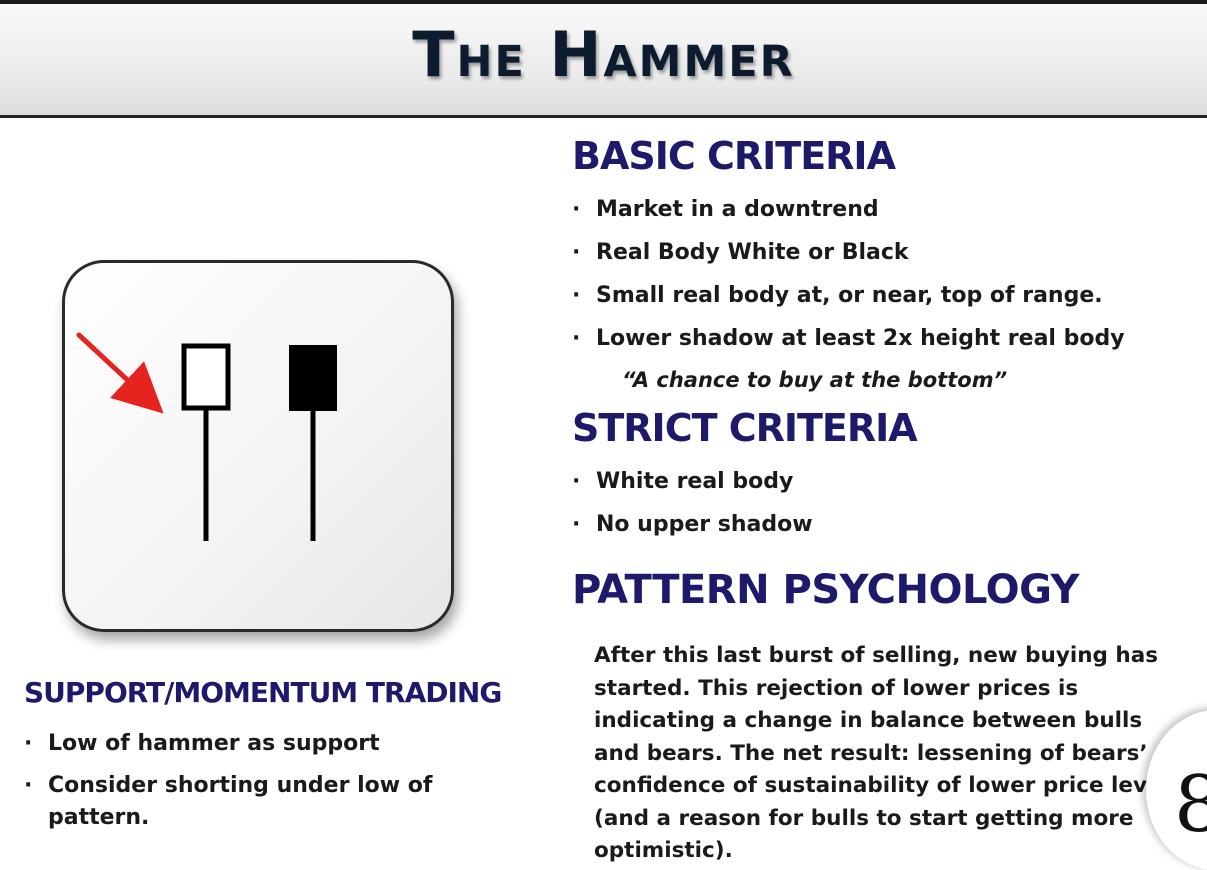  I want to click on support-momentum-heading: SUPPORT/MOMENTUM TRADING, so click(263, 692).